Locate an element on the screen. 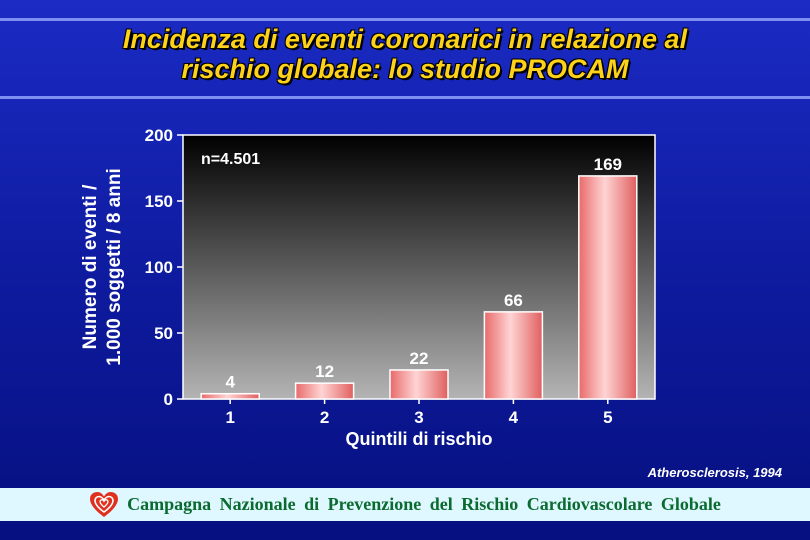 The image size is (810, 540). x-axis-label: Quintili di rischio is located at coordinates (418, 439).